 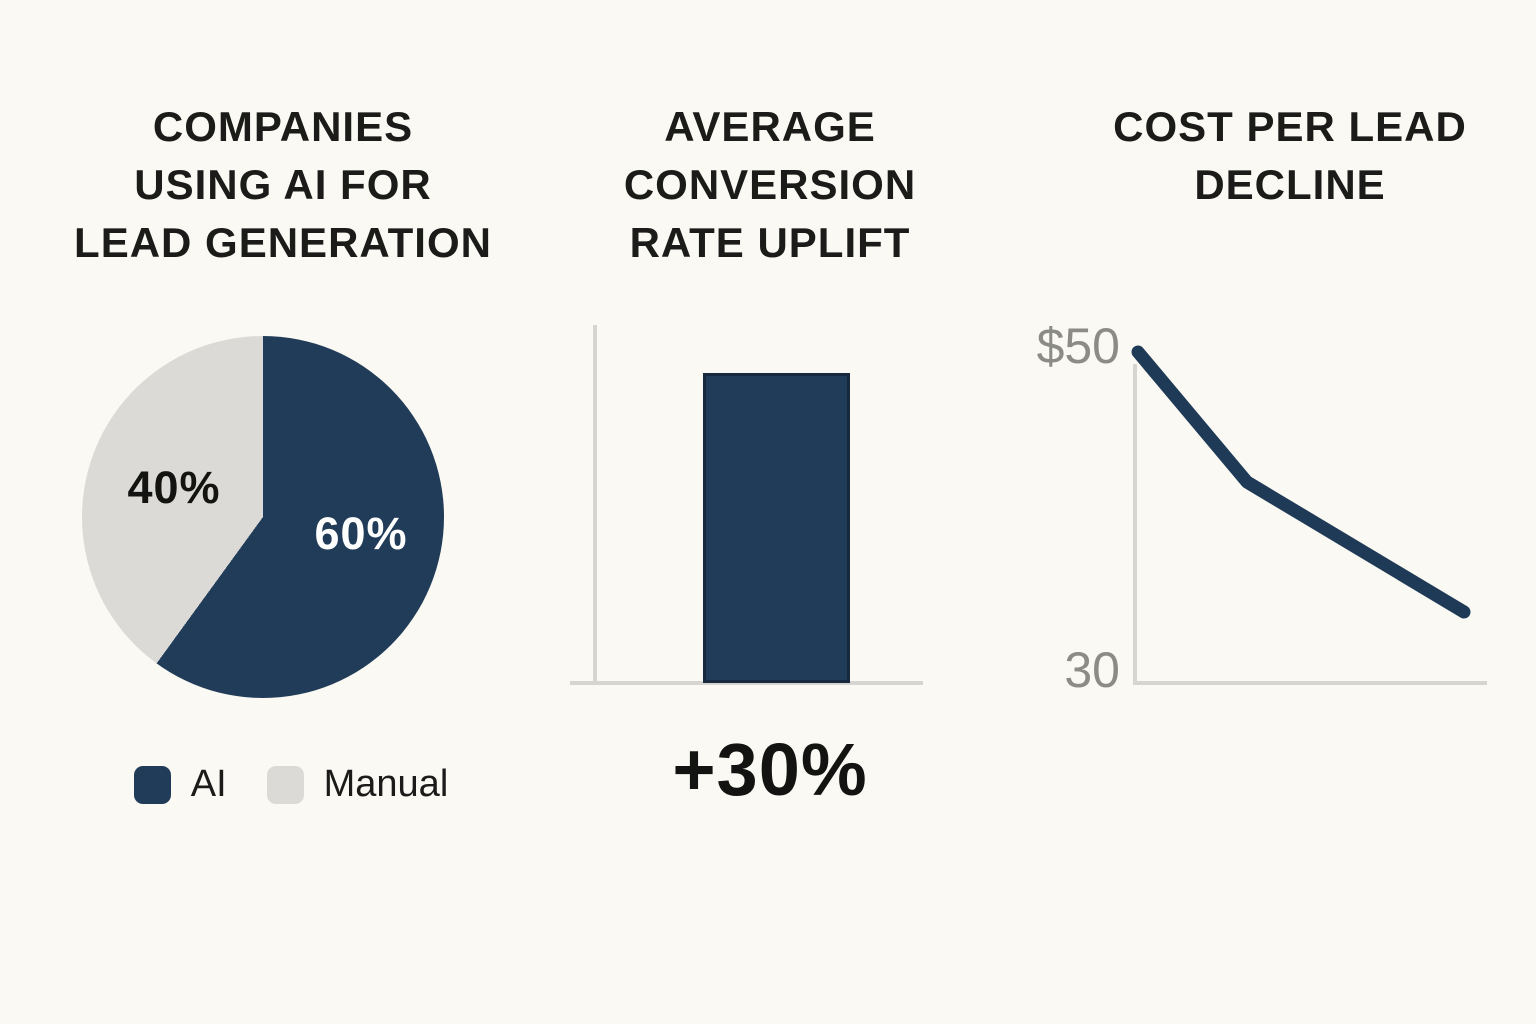 What do you see at coordinates (285, 784) in the screenshot?
I see `legend-swatch-manual` at bounding box center [285, 784].